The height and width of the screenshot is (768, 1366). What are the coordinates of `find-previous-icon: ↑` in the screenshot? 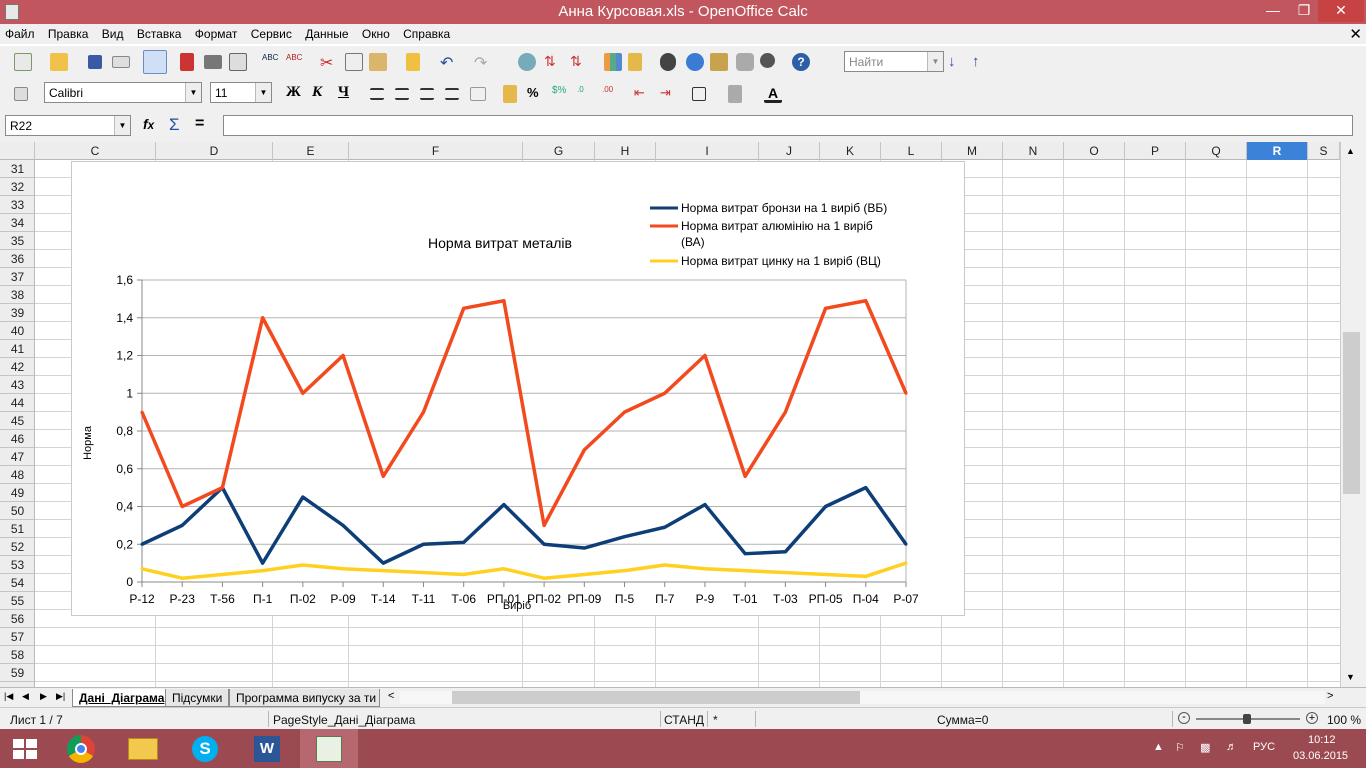 It's located at (976, 61).